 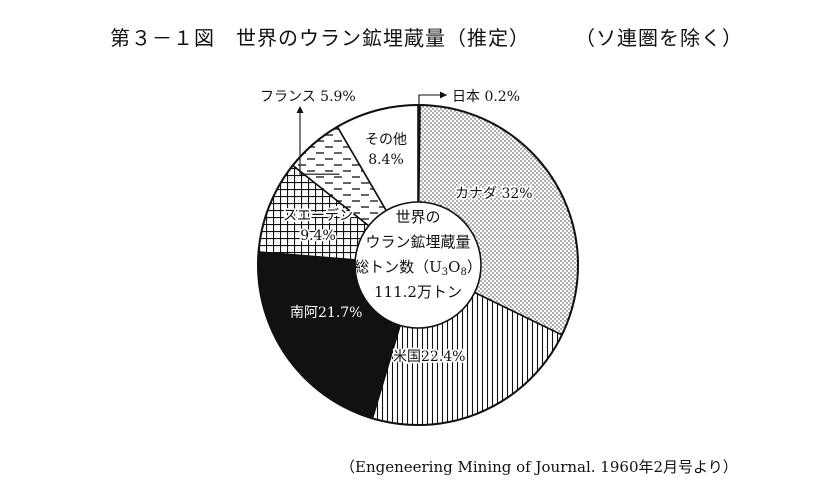 What do you see at coordinates (443, 95) in the screenshot?
I see `arrowhead-japan` at bounding box center [443, 95].